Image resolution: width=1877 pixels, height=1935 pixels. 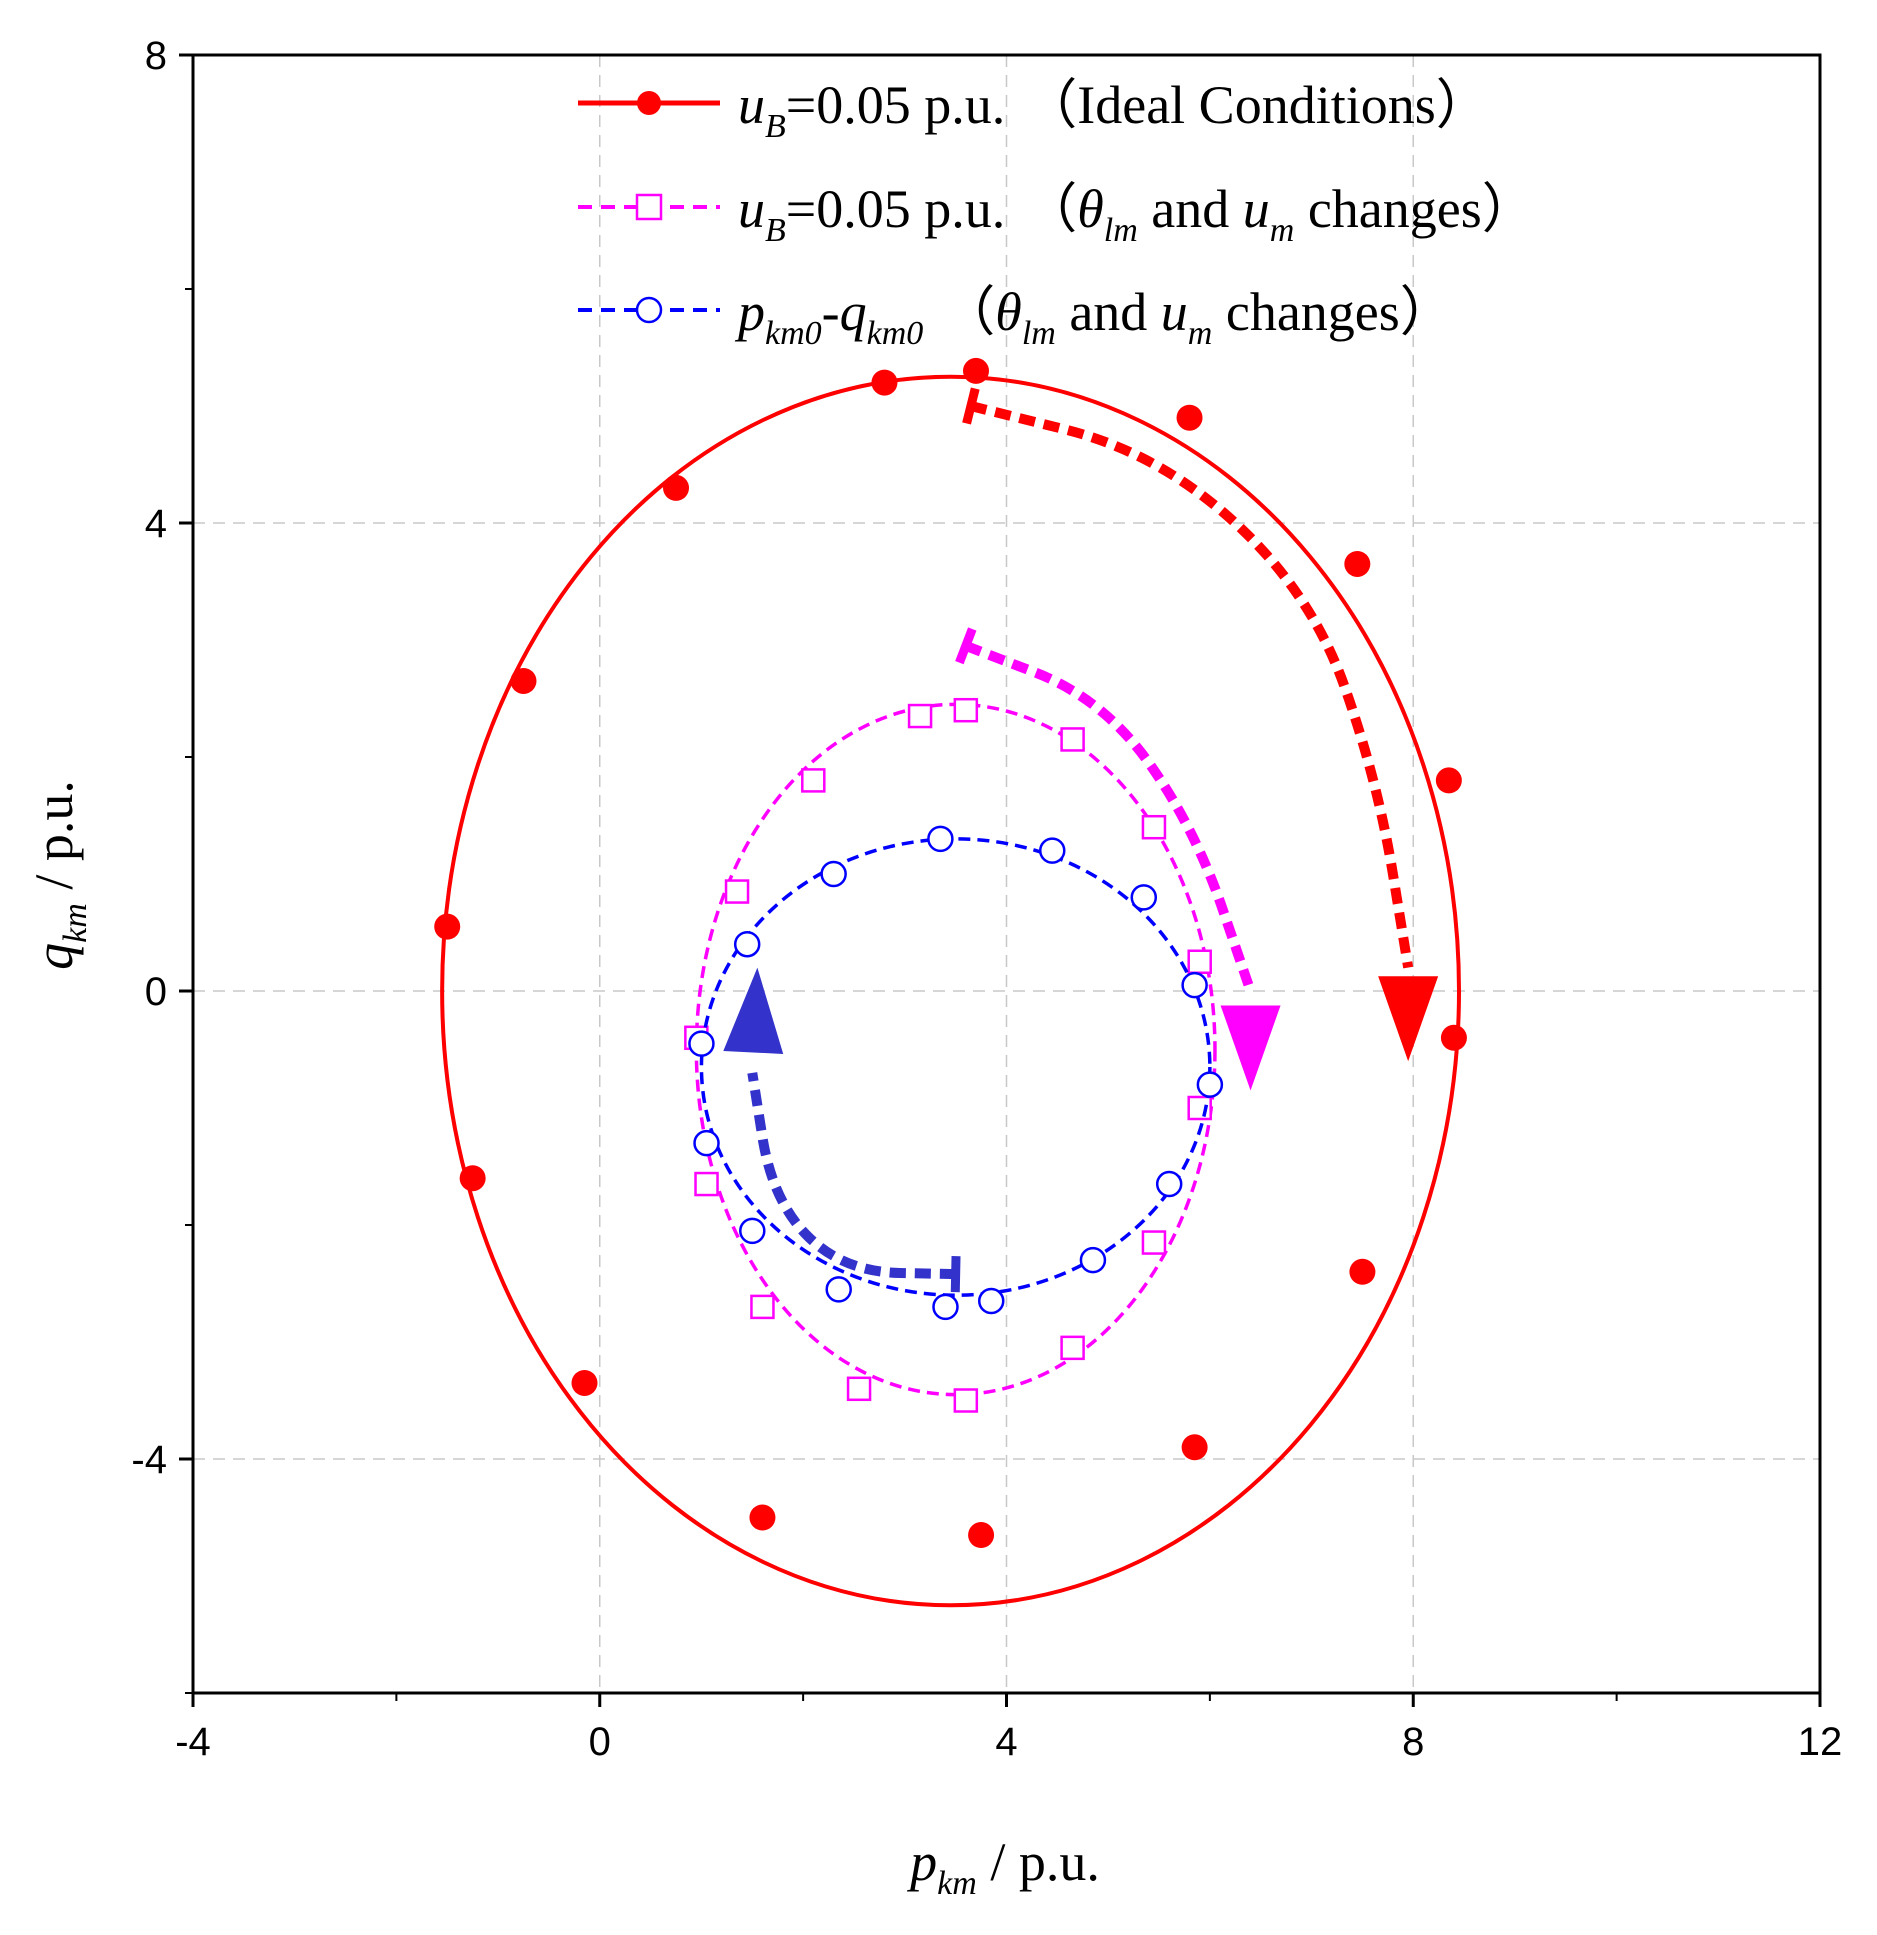 I want to click on x-tick-label-0: -4, so click(x=193, y=1742).